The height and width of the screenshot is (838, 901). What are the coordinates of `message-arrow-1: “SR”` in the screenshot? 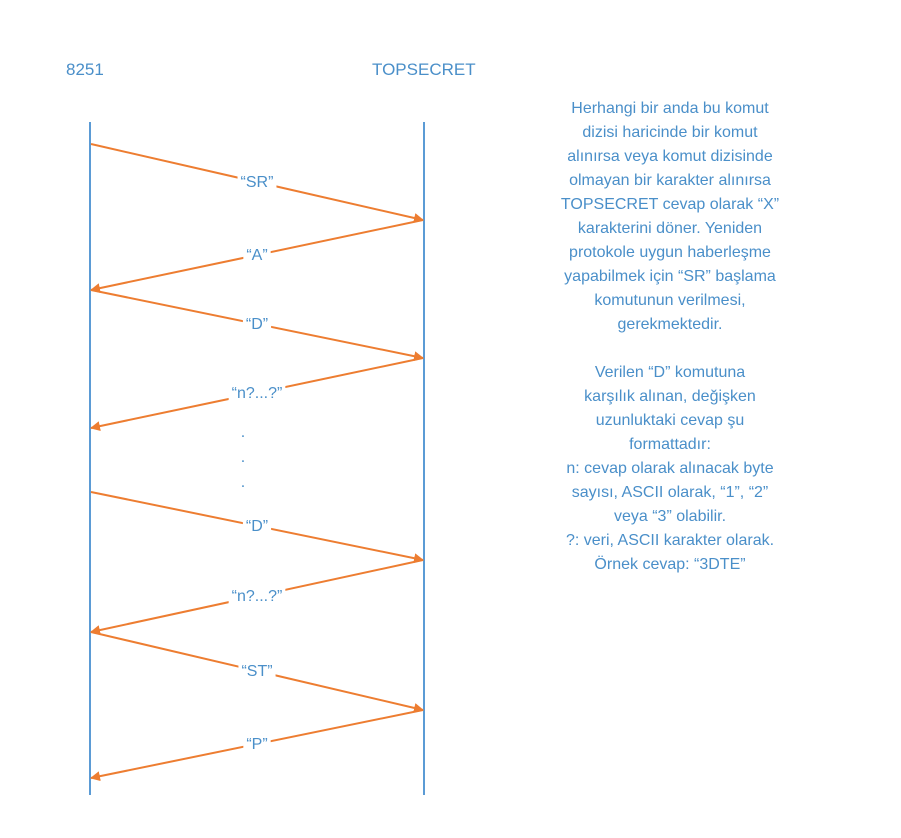 It's located at (257, 183).